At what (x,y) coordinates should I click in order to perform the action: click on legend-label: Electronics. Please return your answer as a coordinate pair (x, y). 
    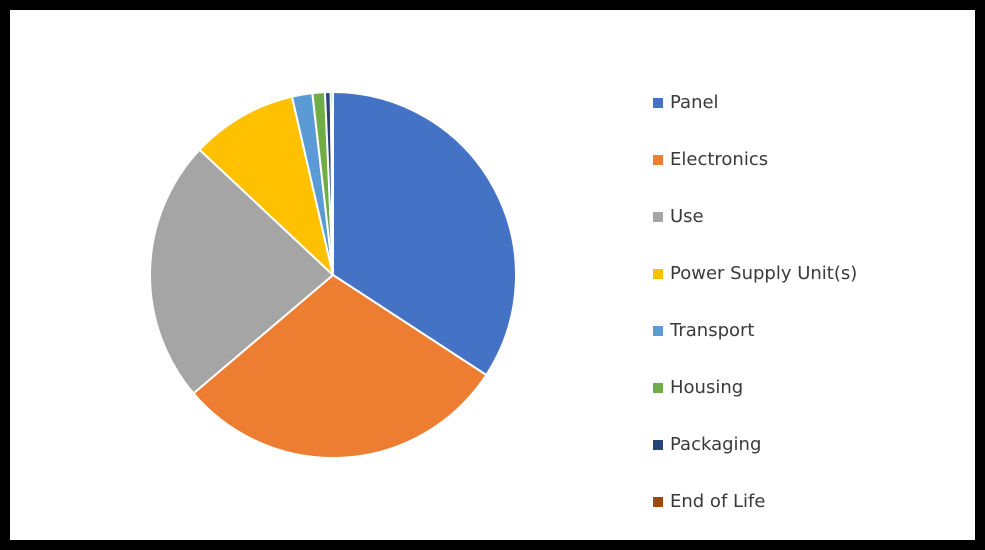
    Looking at the image, I should click on (719, 159).